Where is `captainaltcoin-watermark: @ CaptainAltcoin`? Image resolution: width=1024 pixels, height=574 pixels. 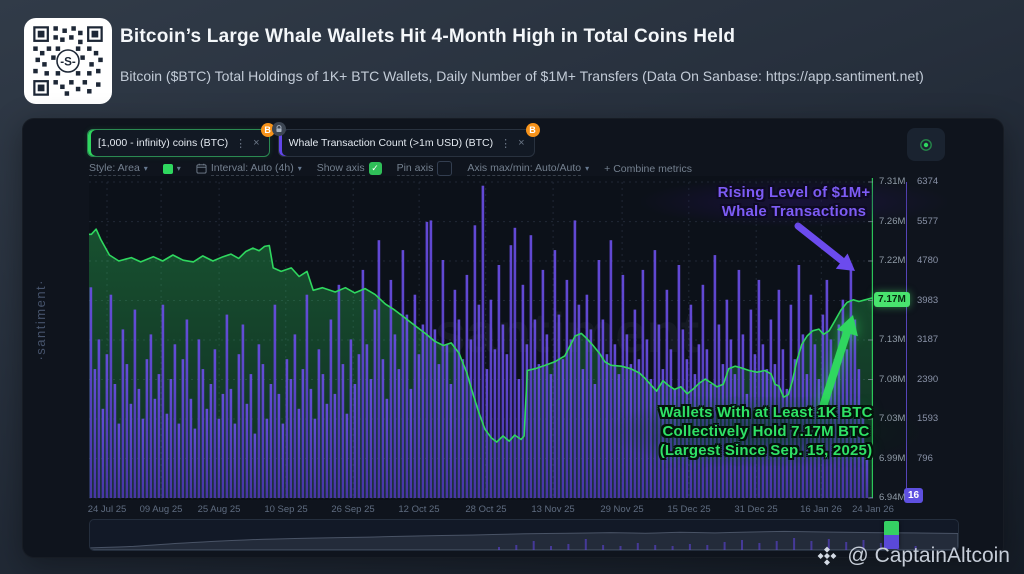
captainaltcoin-watermark: @ CaptainAltcoin is located at coordinates (912, 556).